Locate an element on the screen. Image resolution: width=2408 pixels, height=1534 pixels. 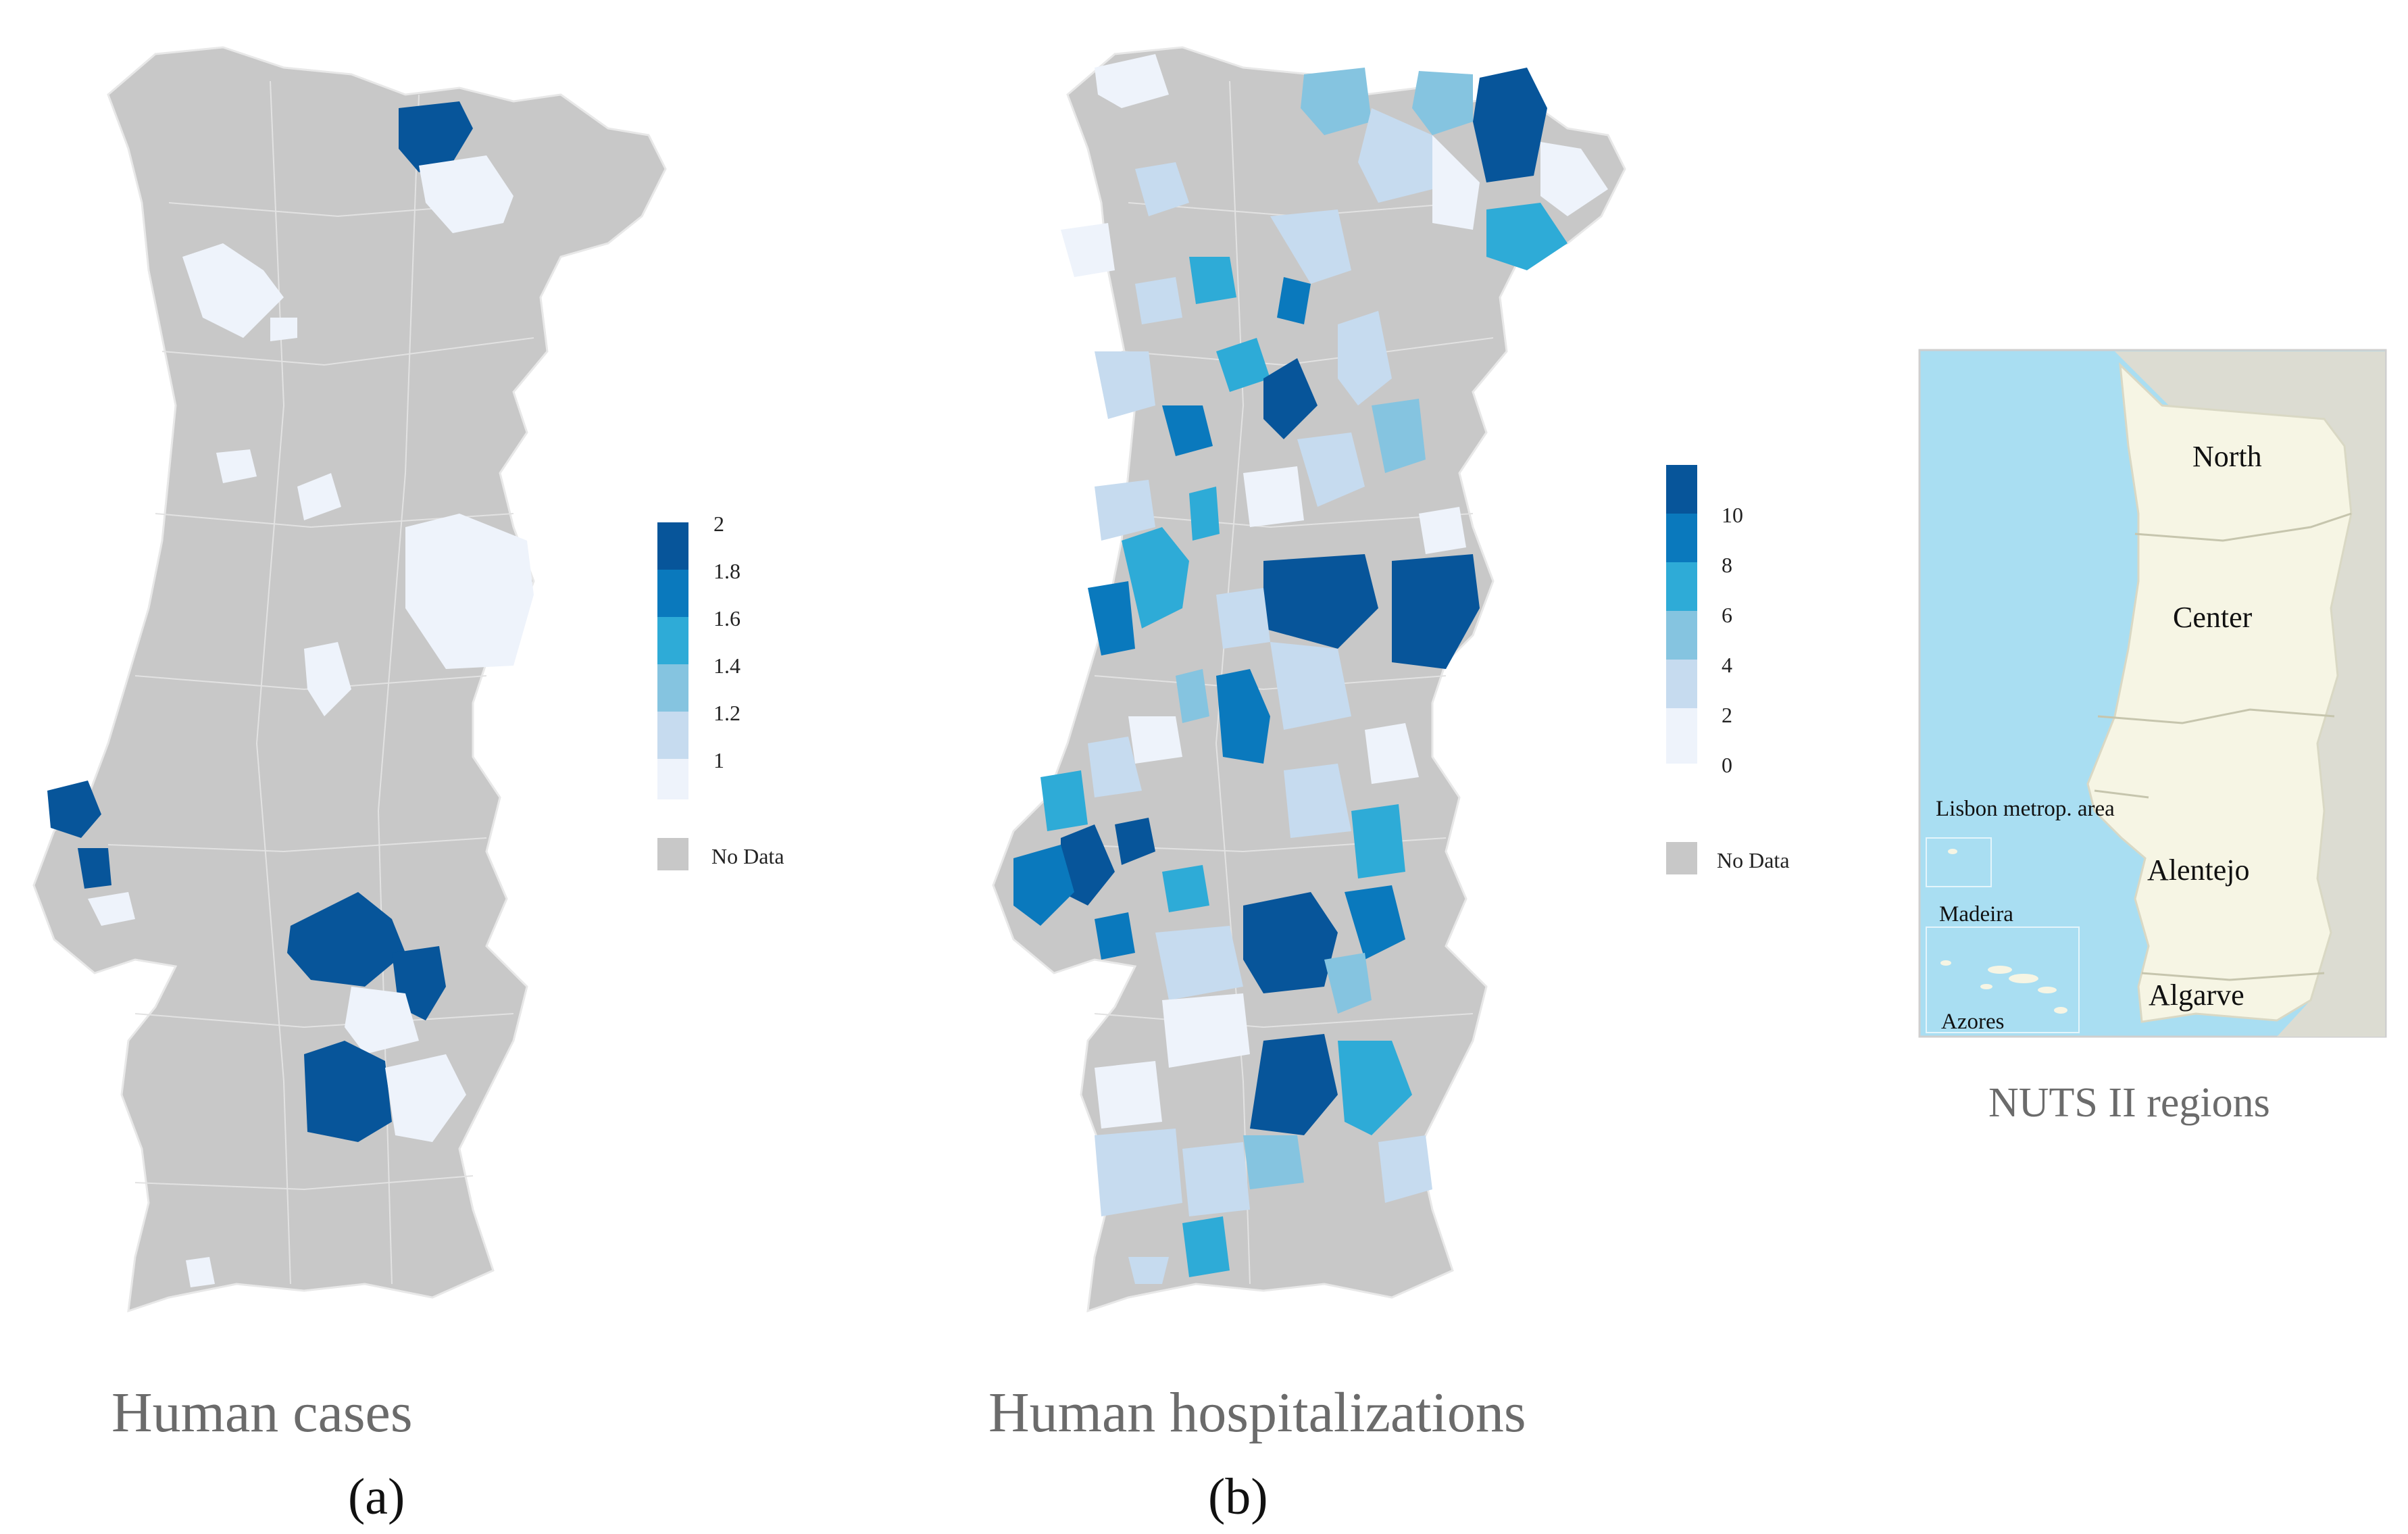
region-b-n44 is located at coordinates (1317, 801).